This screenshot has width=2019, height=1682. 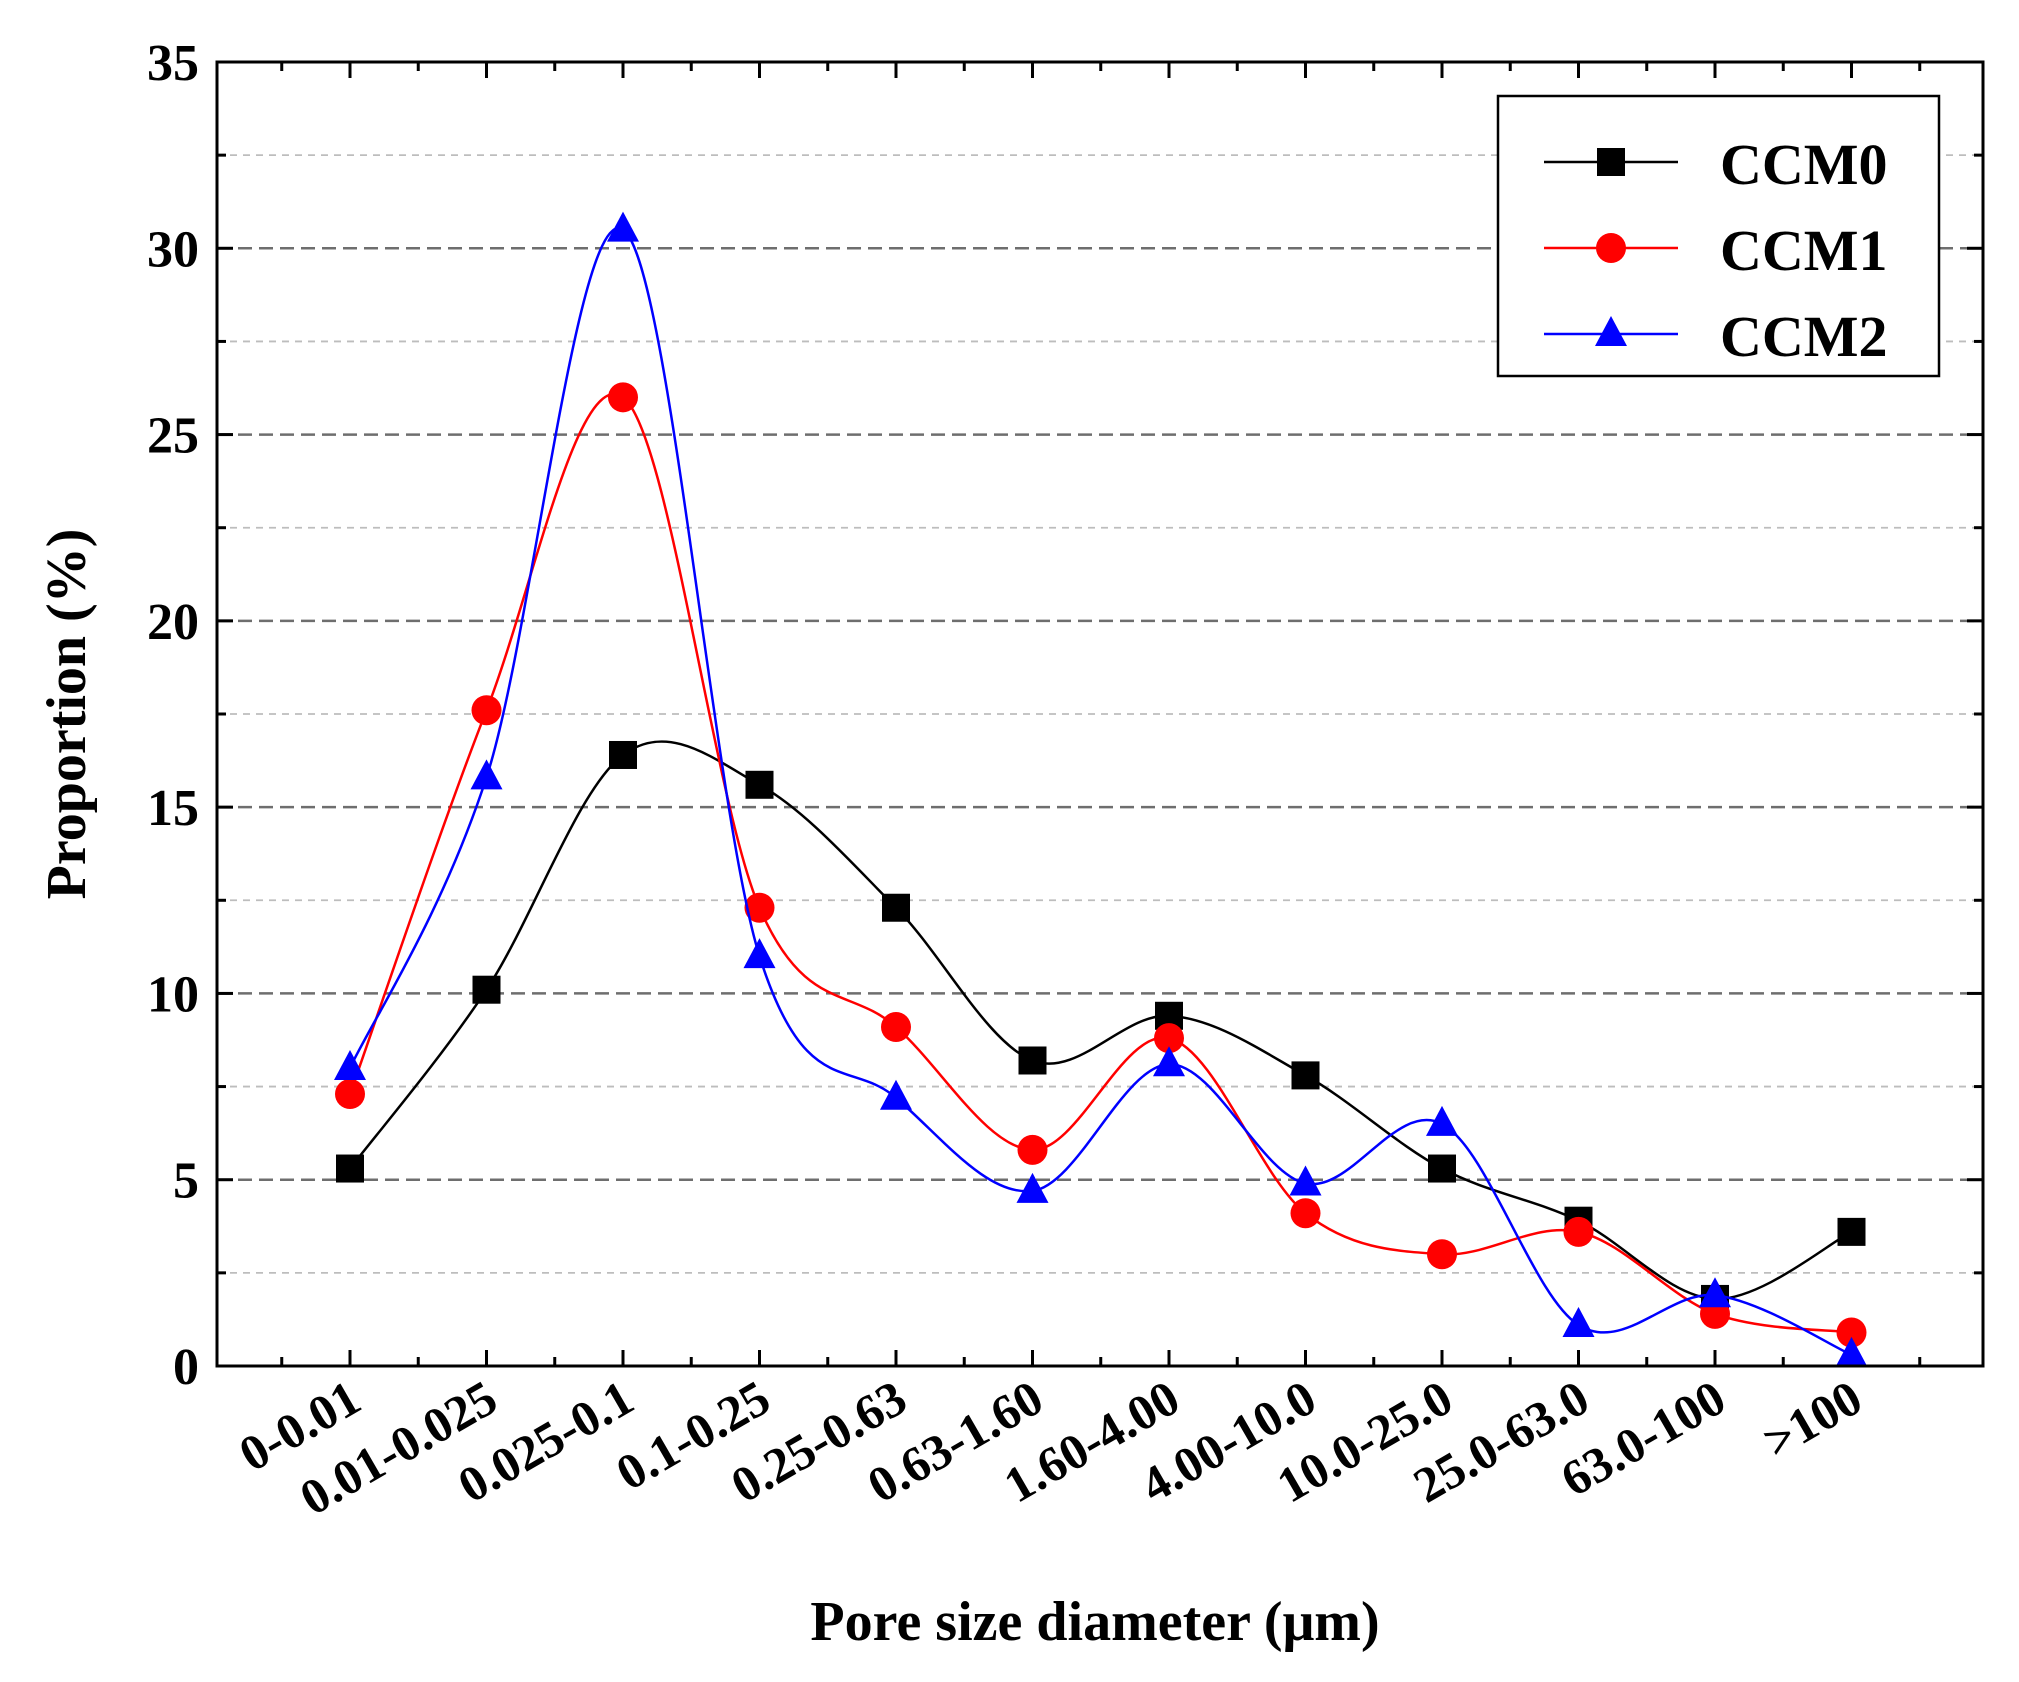 What do you see at coordinates (1804, 164) in the screenshot?
I see `legend-label-ccm0: CCM0` at bounding box center [1804, 164].